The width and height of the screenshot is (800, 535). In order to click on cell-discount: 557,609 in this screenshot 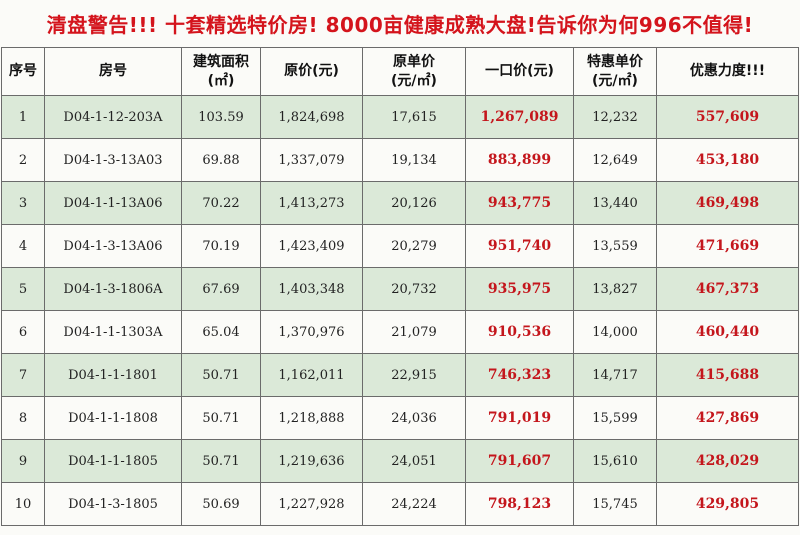, I will do `click(727, 117)`.